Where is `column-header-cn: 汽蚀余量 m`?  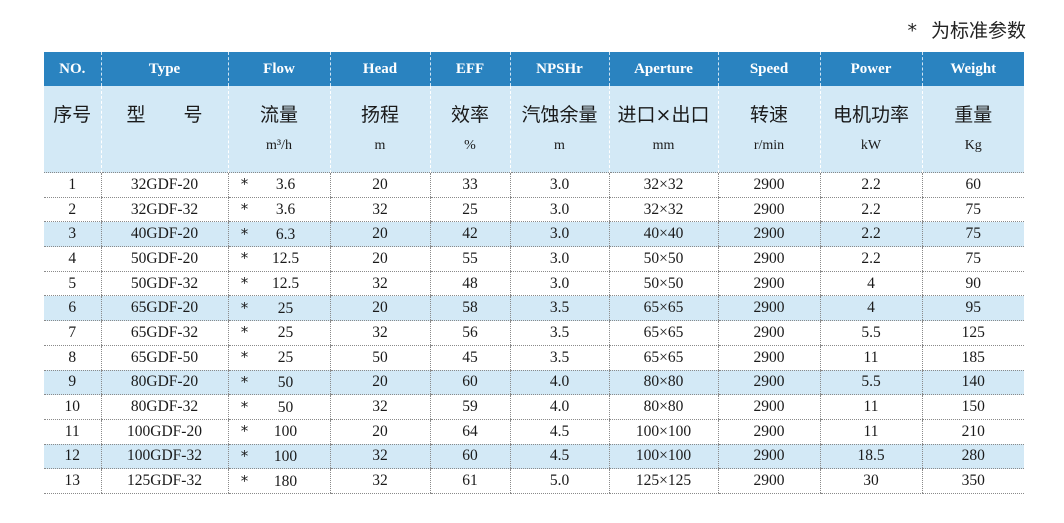 column-header-cn: 汽蚀余量 m is located at coordinates (559, 129).